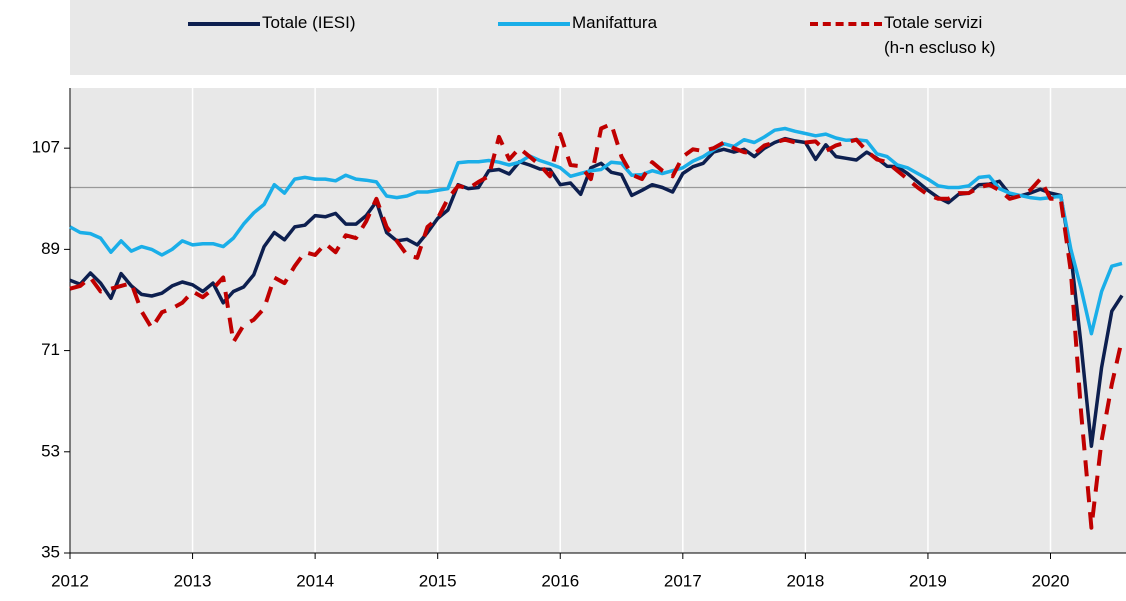 The height and width of the screenshot is (601, 1126). Describe the element at coordinates (940, 35) in the screenshot. I see `legend-label: Totale servizi (h-n escluso k)` at that location.